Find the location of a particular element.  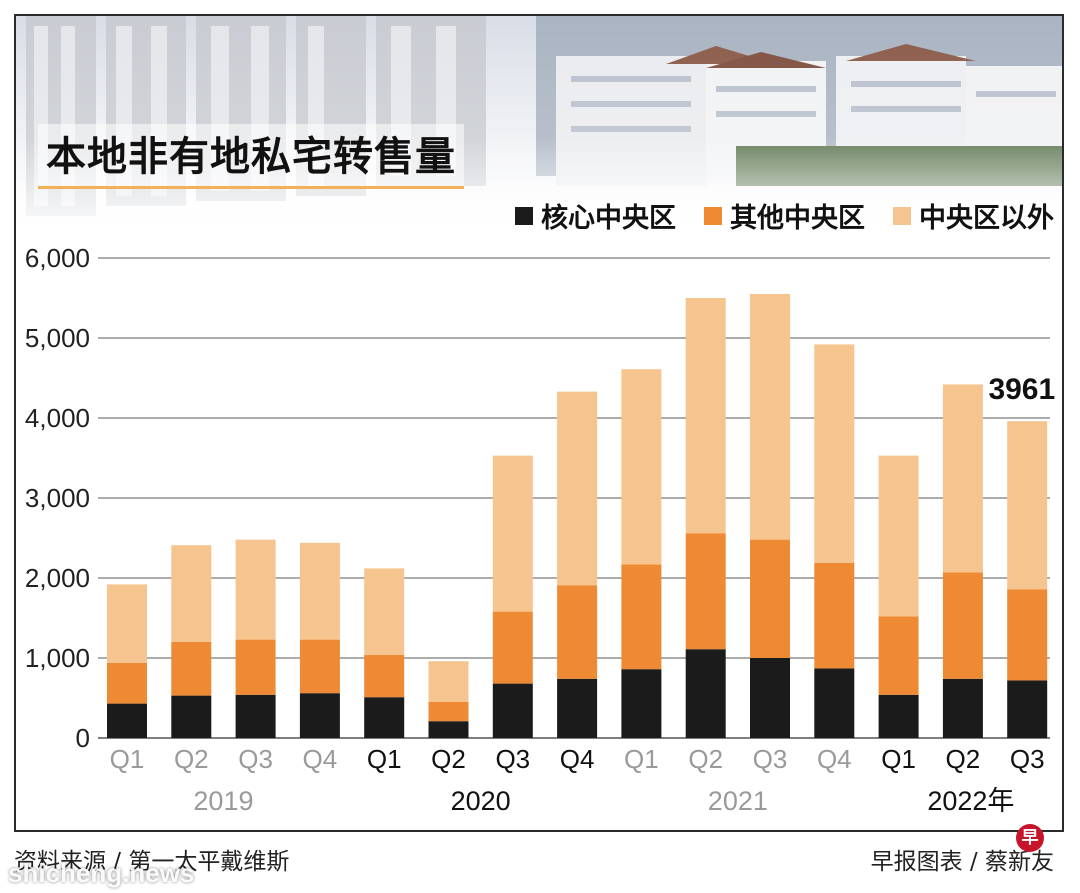

legend: 核心中央区 其他中央区 中央区以外 is located at coordinates (784, 215).